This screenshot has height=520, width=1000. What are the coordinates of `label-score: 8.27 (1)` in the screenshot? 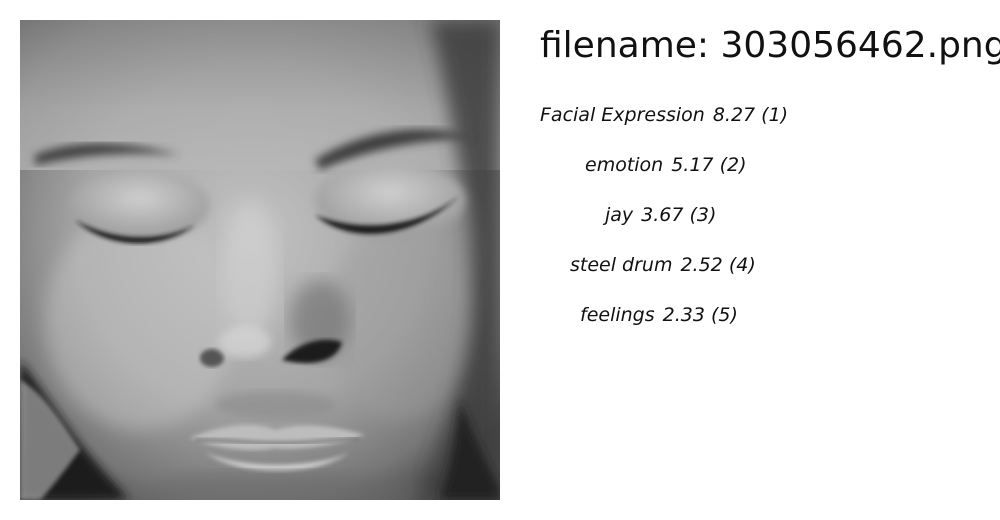 It's located at (750, 115).